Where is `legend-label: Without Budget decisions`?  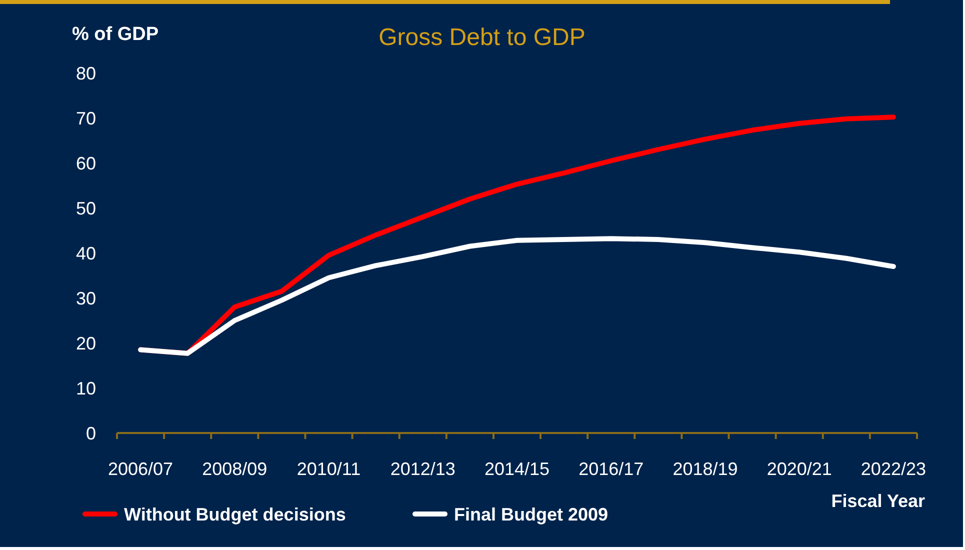
legend-label: Without Budget decisions is located at coordinates (235, 514).